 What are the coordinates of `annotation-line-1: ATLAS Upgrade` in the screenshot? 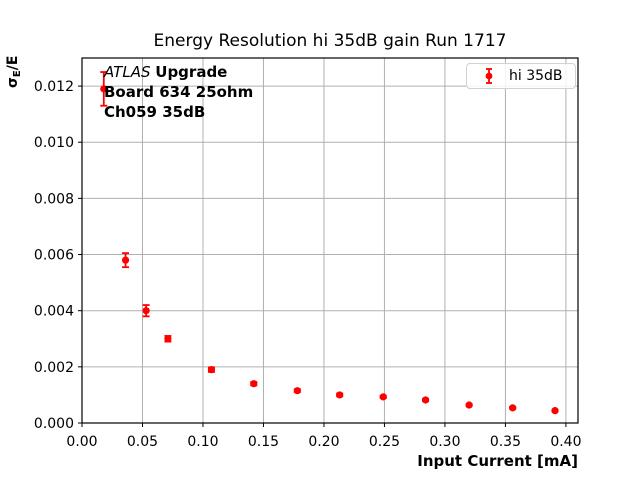 It's located at (178, 72).